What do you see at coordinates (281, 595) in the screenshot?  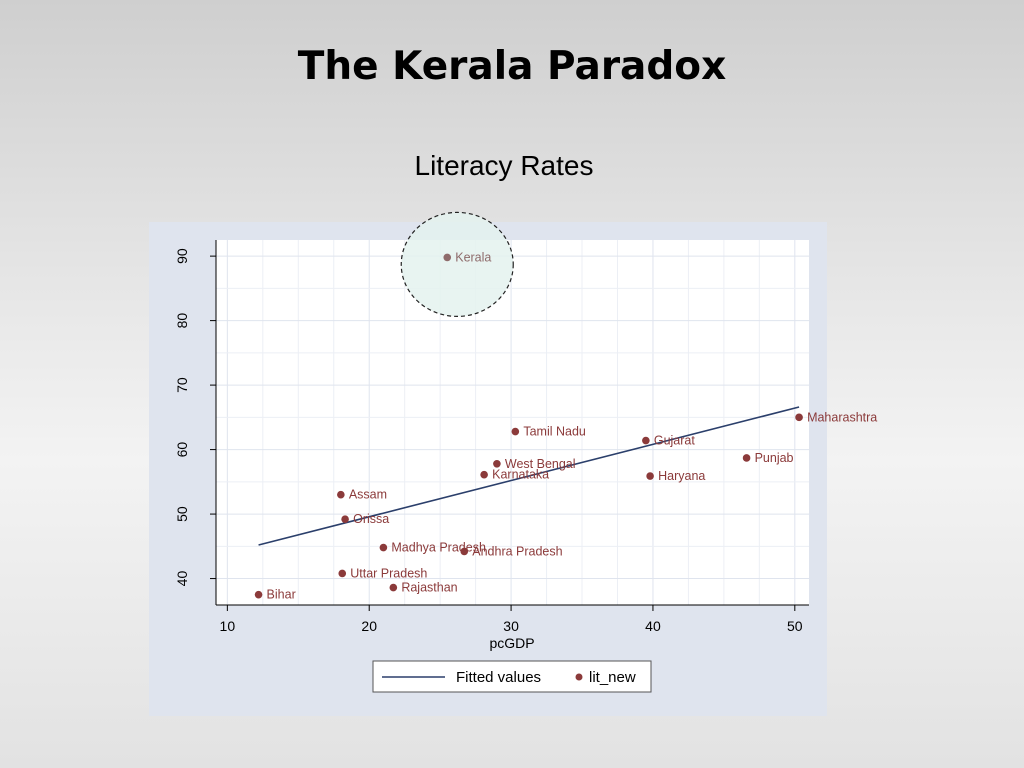 I see `point-label: Bihar` at bounding box center [281, 595].